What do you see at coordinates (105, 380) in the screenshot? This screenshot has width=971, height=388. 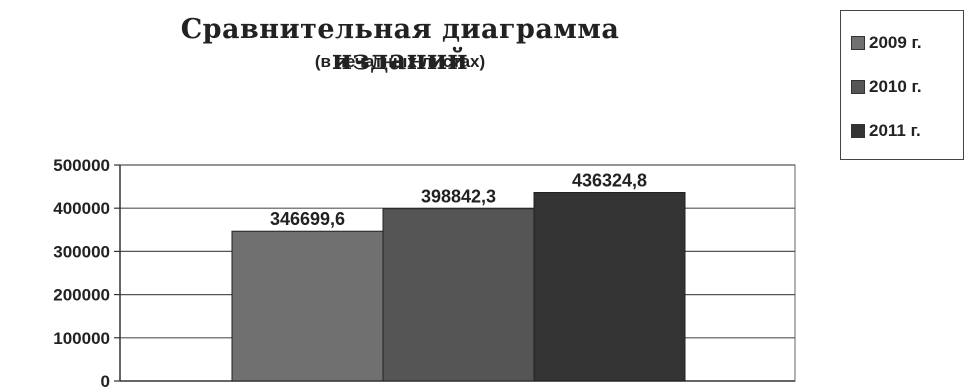 I see `y-tick-label-0: 0` at bounding box center [105, 380].